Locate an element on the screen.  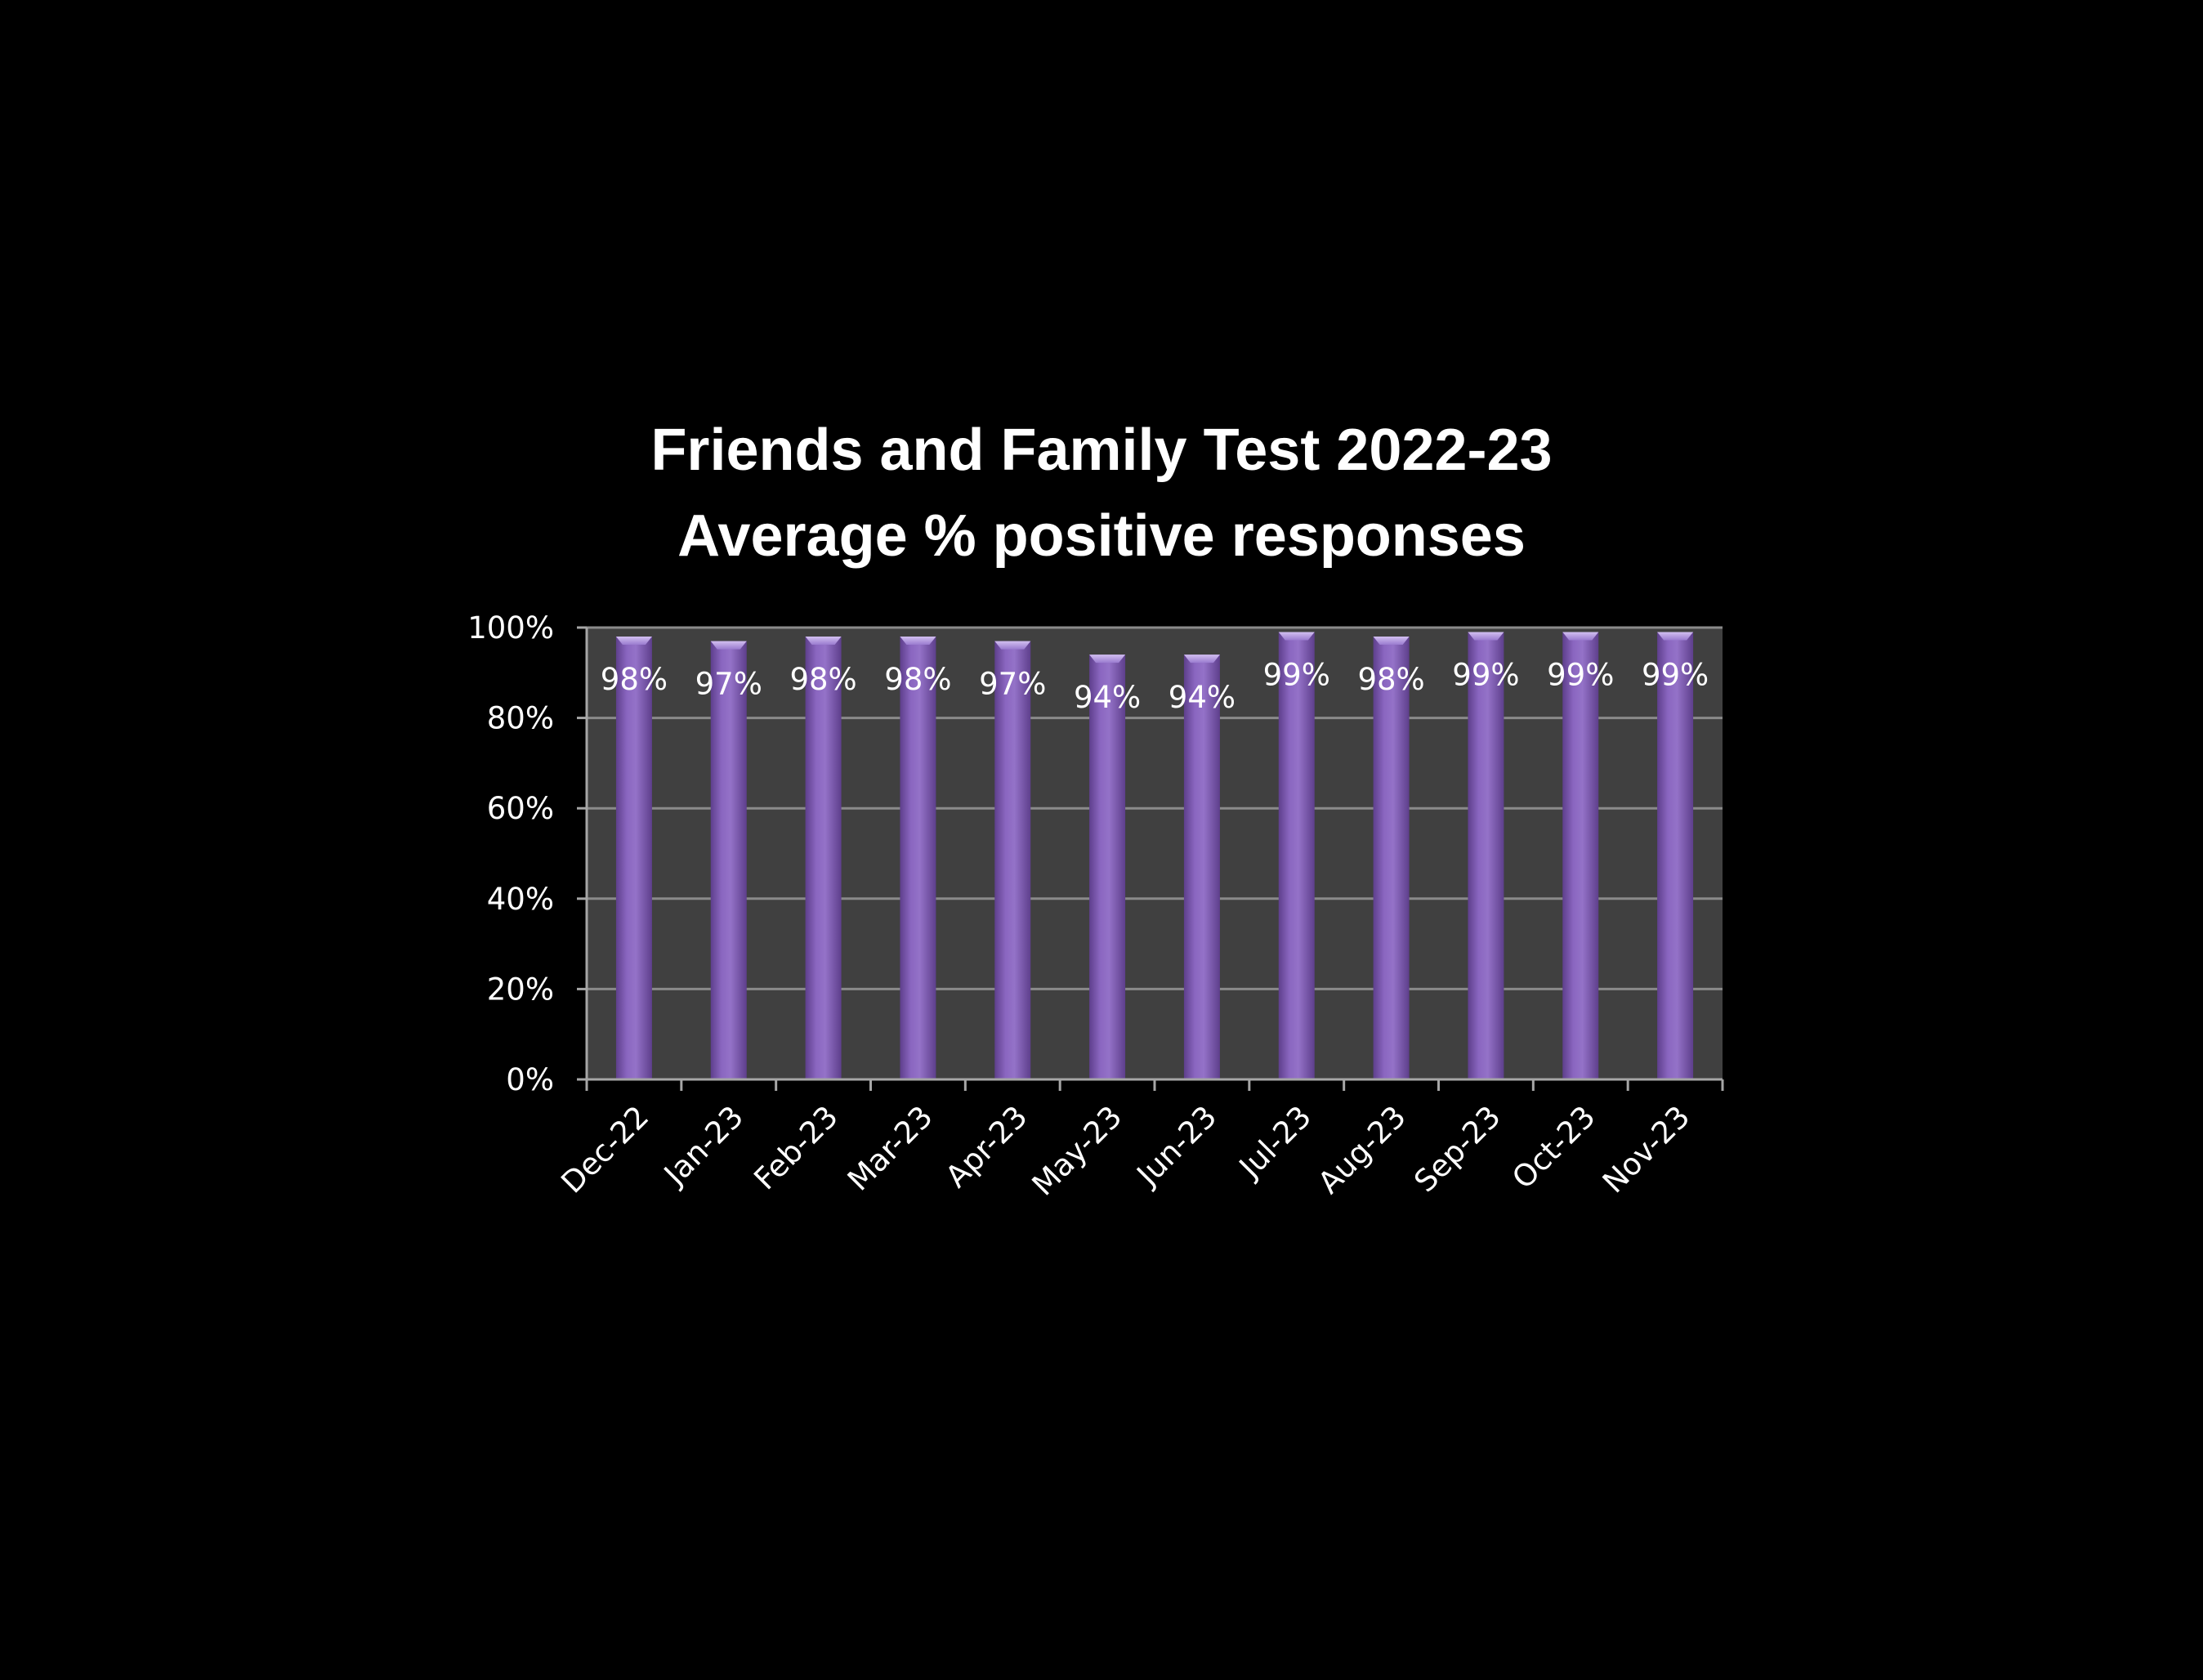
plot-area is located at coordinates (1155, 854).